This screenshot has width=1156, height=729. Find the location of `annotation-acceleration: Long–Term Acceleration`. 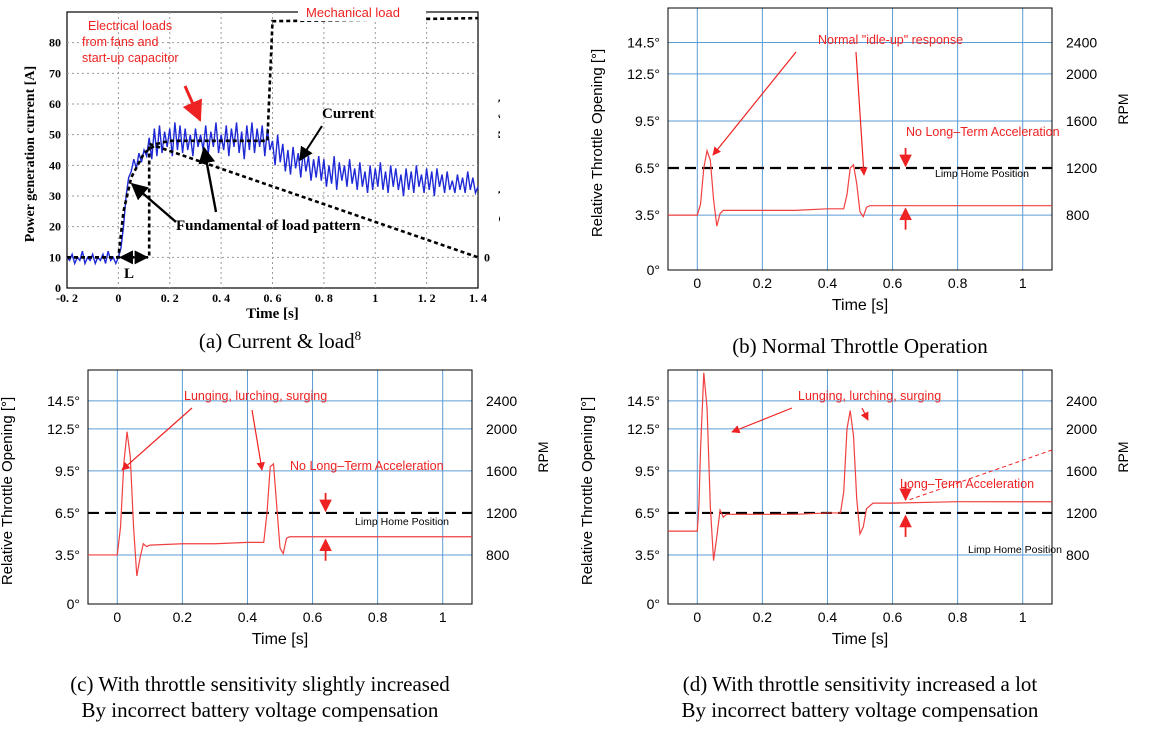

annotation-acceleration: Long–Term Acceleration is located at coordinates (967, 484).